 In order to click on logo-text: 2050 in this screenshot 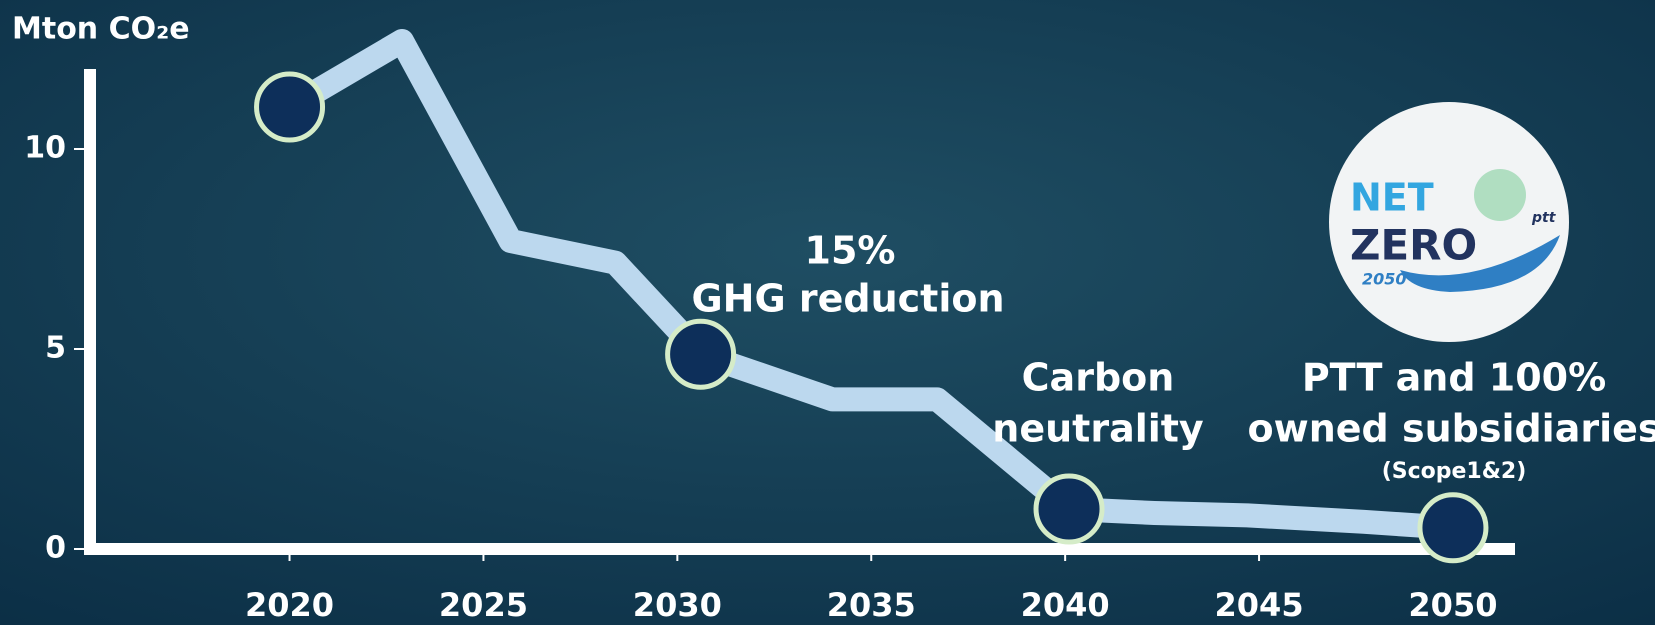, I will do `click(1384, 279)`.